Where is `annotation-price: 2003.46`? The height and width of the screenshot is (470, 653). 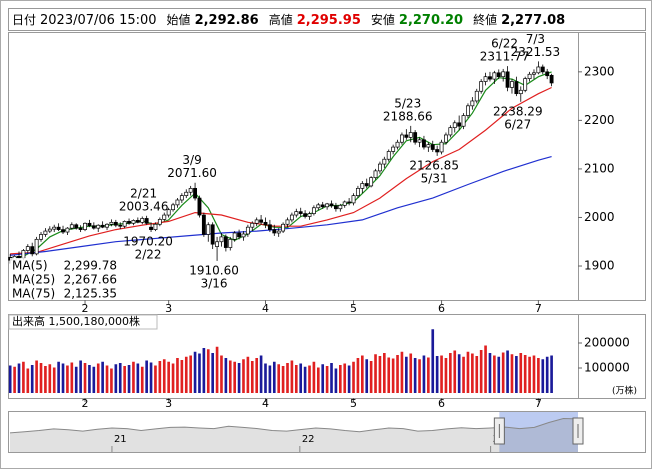
annotation-price: 2003.46 is located at coordinates (144, 206).